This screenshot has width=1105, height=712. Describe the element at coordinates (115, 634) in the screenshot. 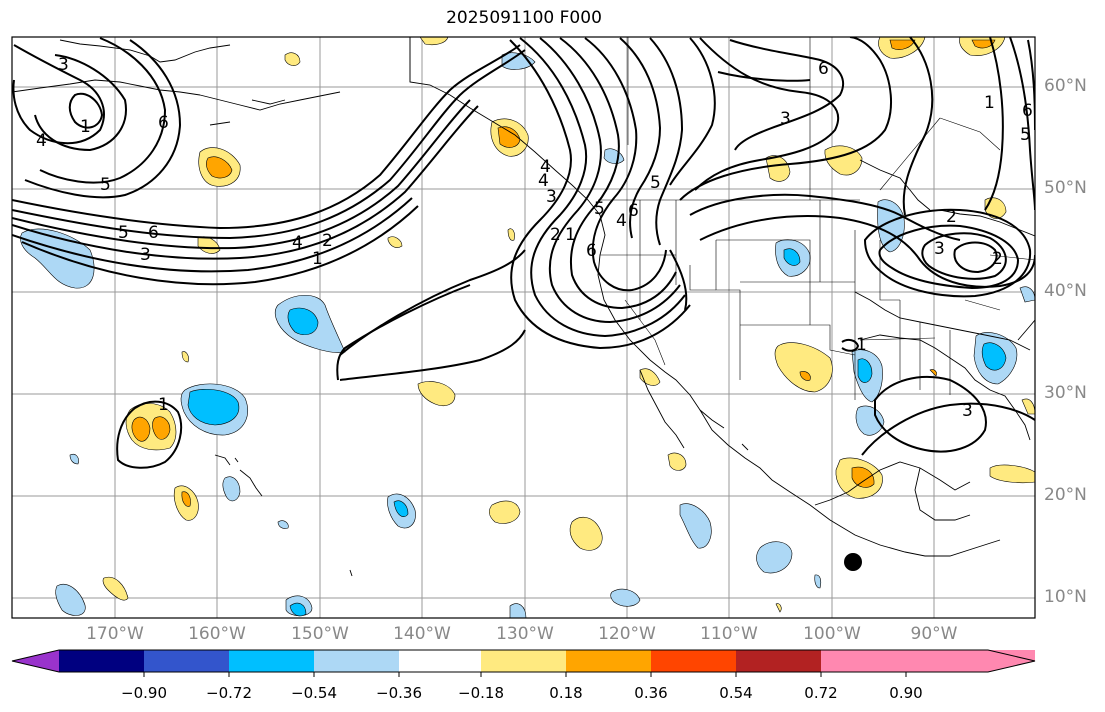

I see `lon-label-170w: 170°W` at that location.